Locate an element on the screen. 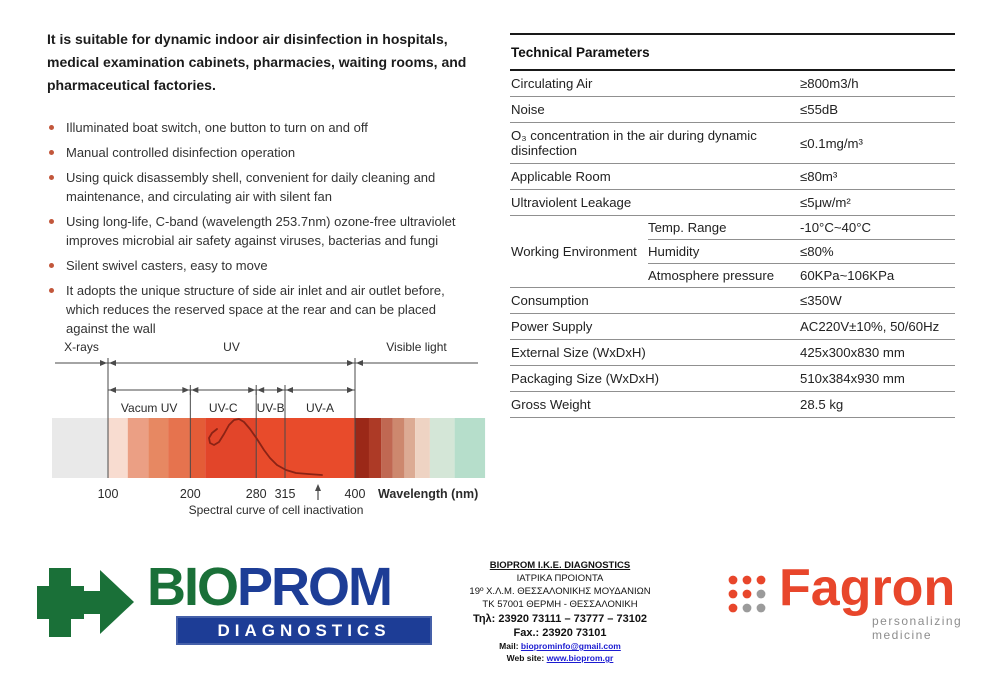  fagron-logo-text: Fagron is located at coordinates (867, 588).